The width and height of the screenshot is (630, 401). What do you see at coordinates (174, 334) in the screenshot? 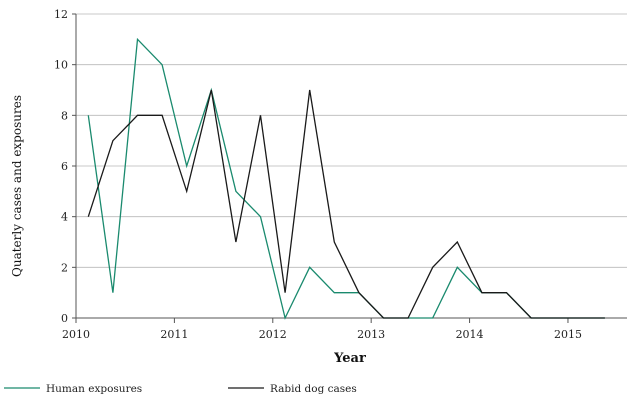
I see `x-tick-label: 2011` at bounding box center [174, 334].